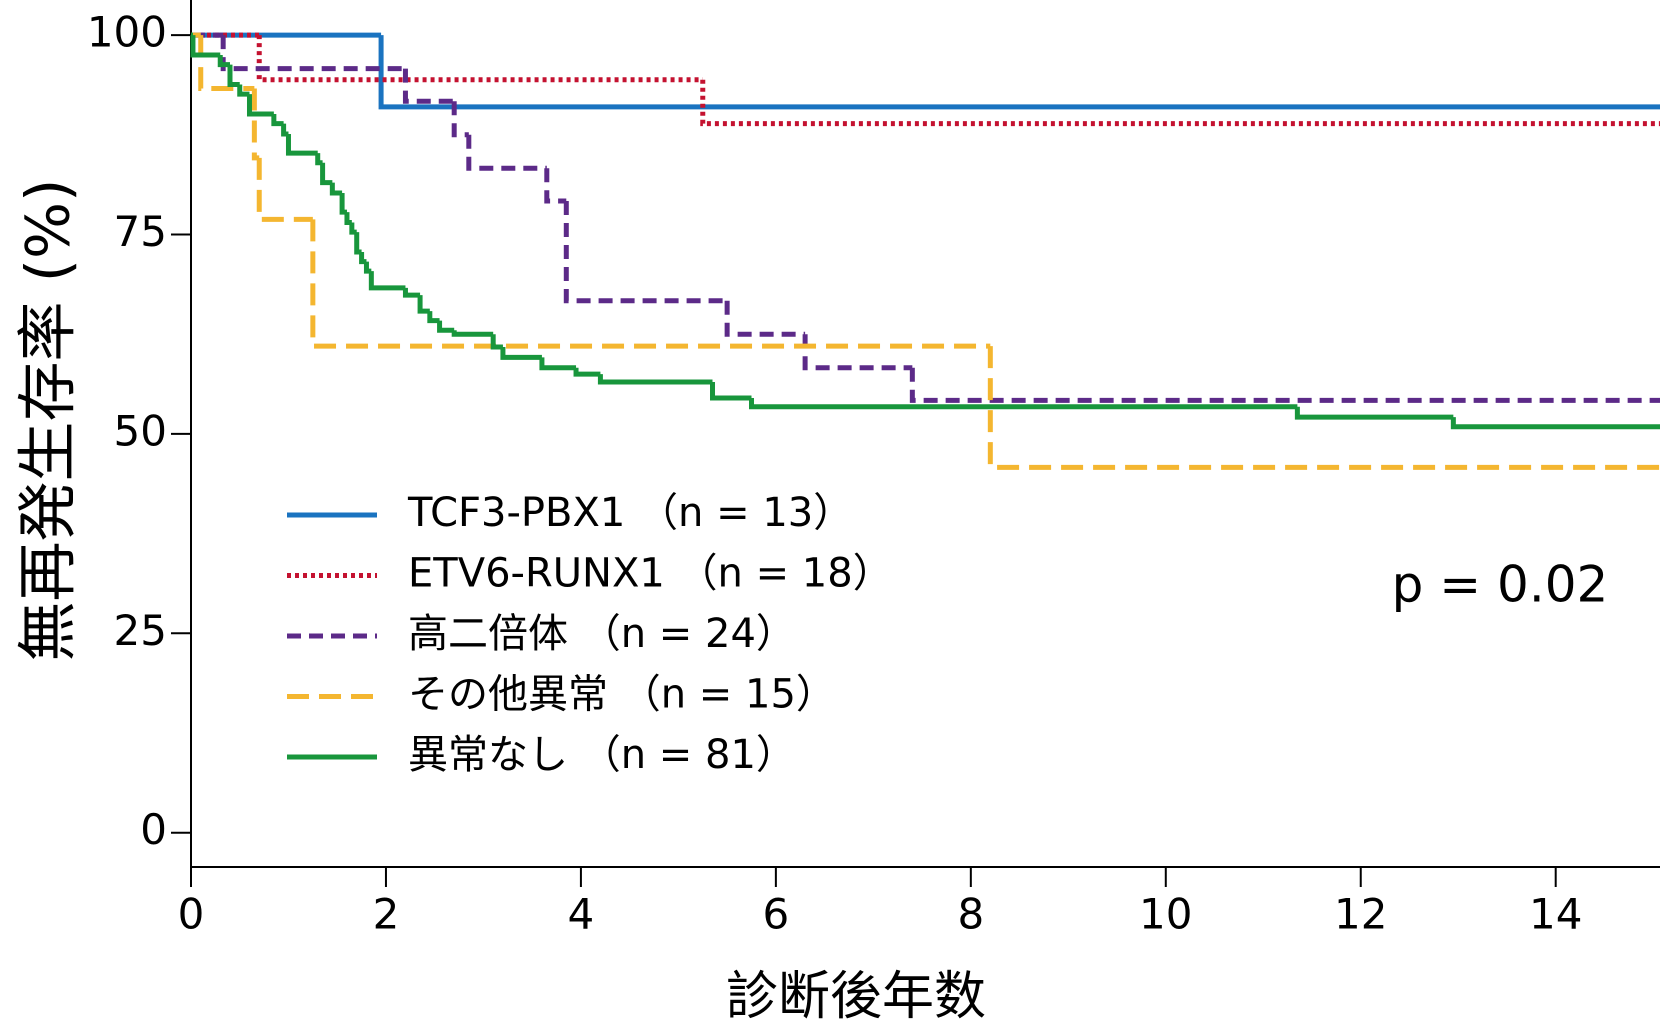  Describe the element at coordinates (49, 420) in the screenshot. I see `y-axis-label: 無再発生存率 (%)` at that location.